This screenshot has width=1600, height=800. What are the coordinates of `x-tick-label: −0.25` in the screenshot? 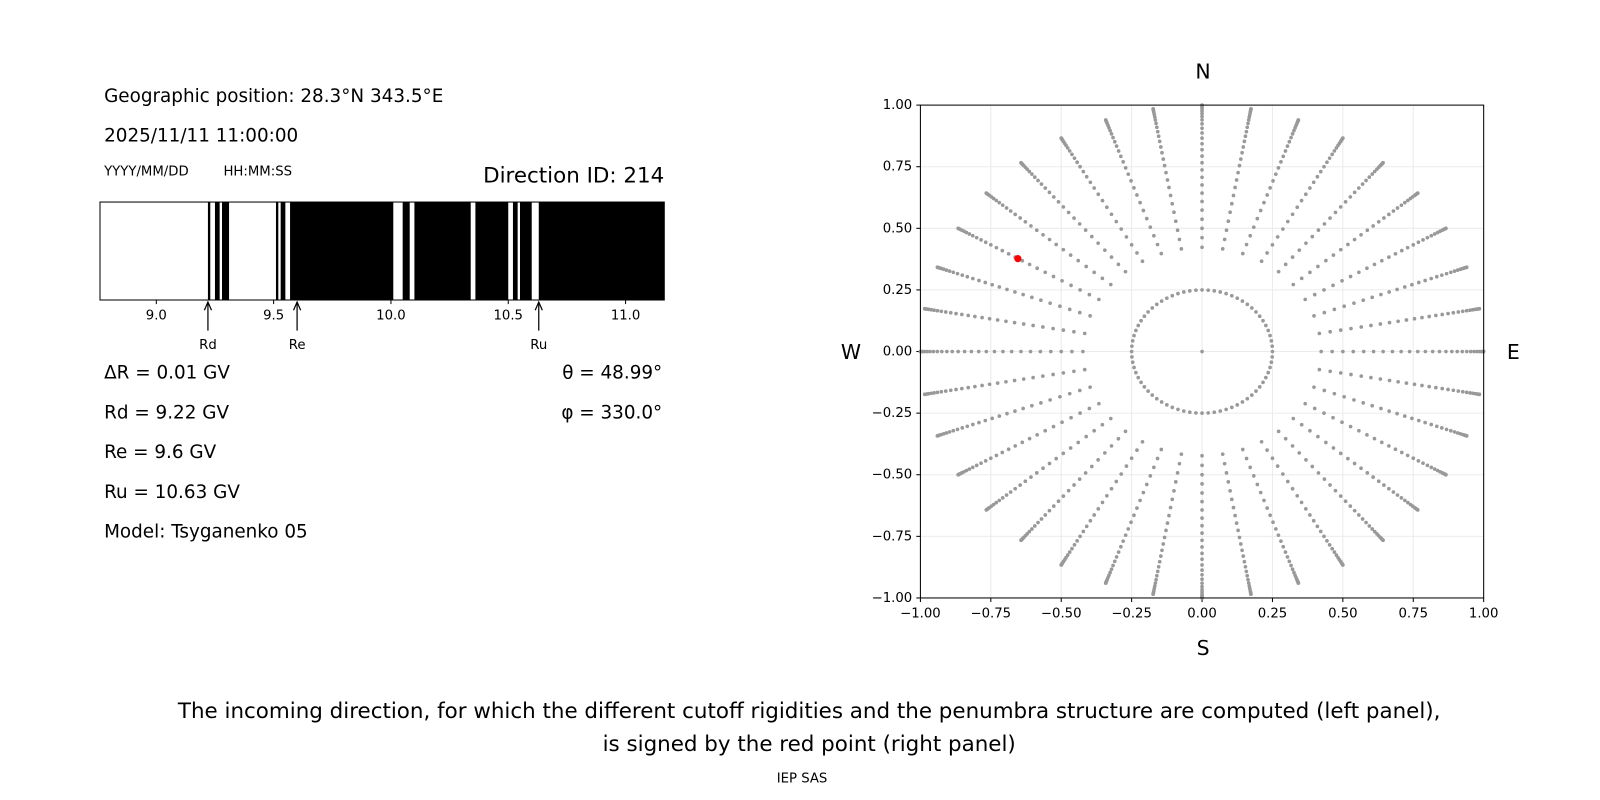 It's located at (1131, 613).